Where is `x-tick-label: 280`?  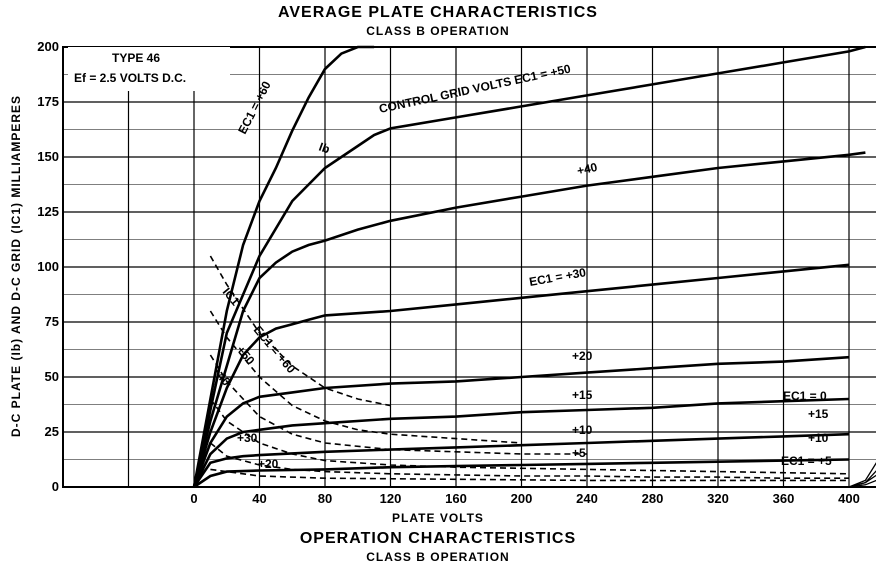
x-tick-label: 280 is located at coordinates (653, 498).